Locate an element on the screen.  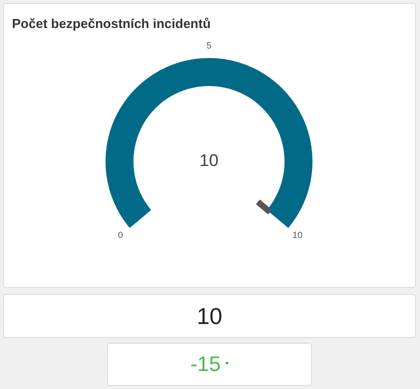
chart-title: Počet bezpečnostních incidentů is located at coordinates (111, 23).